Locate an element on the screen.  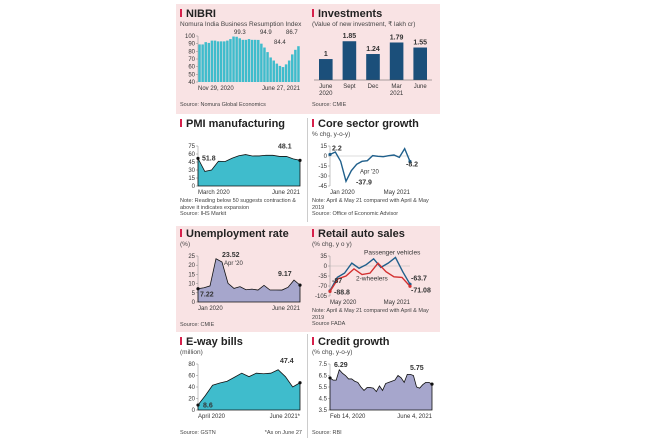
y-tick-label: -15 is located at coordinates (322, 167).